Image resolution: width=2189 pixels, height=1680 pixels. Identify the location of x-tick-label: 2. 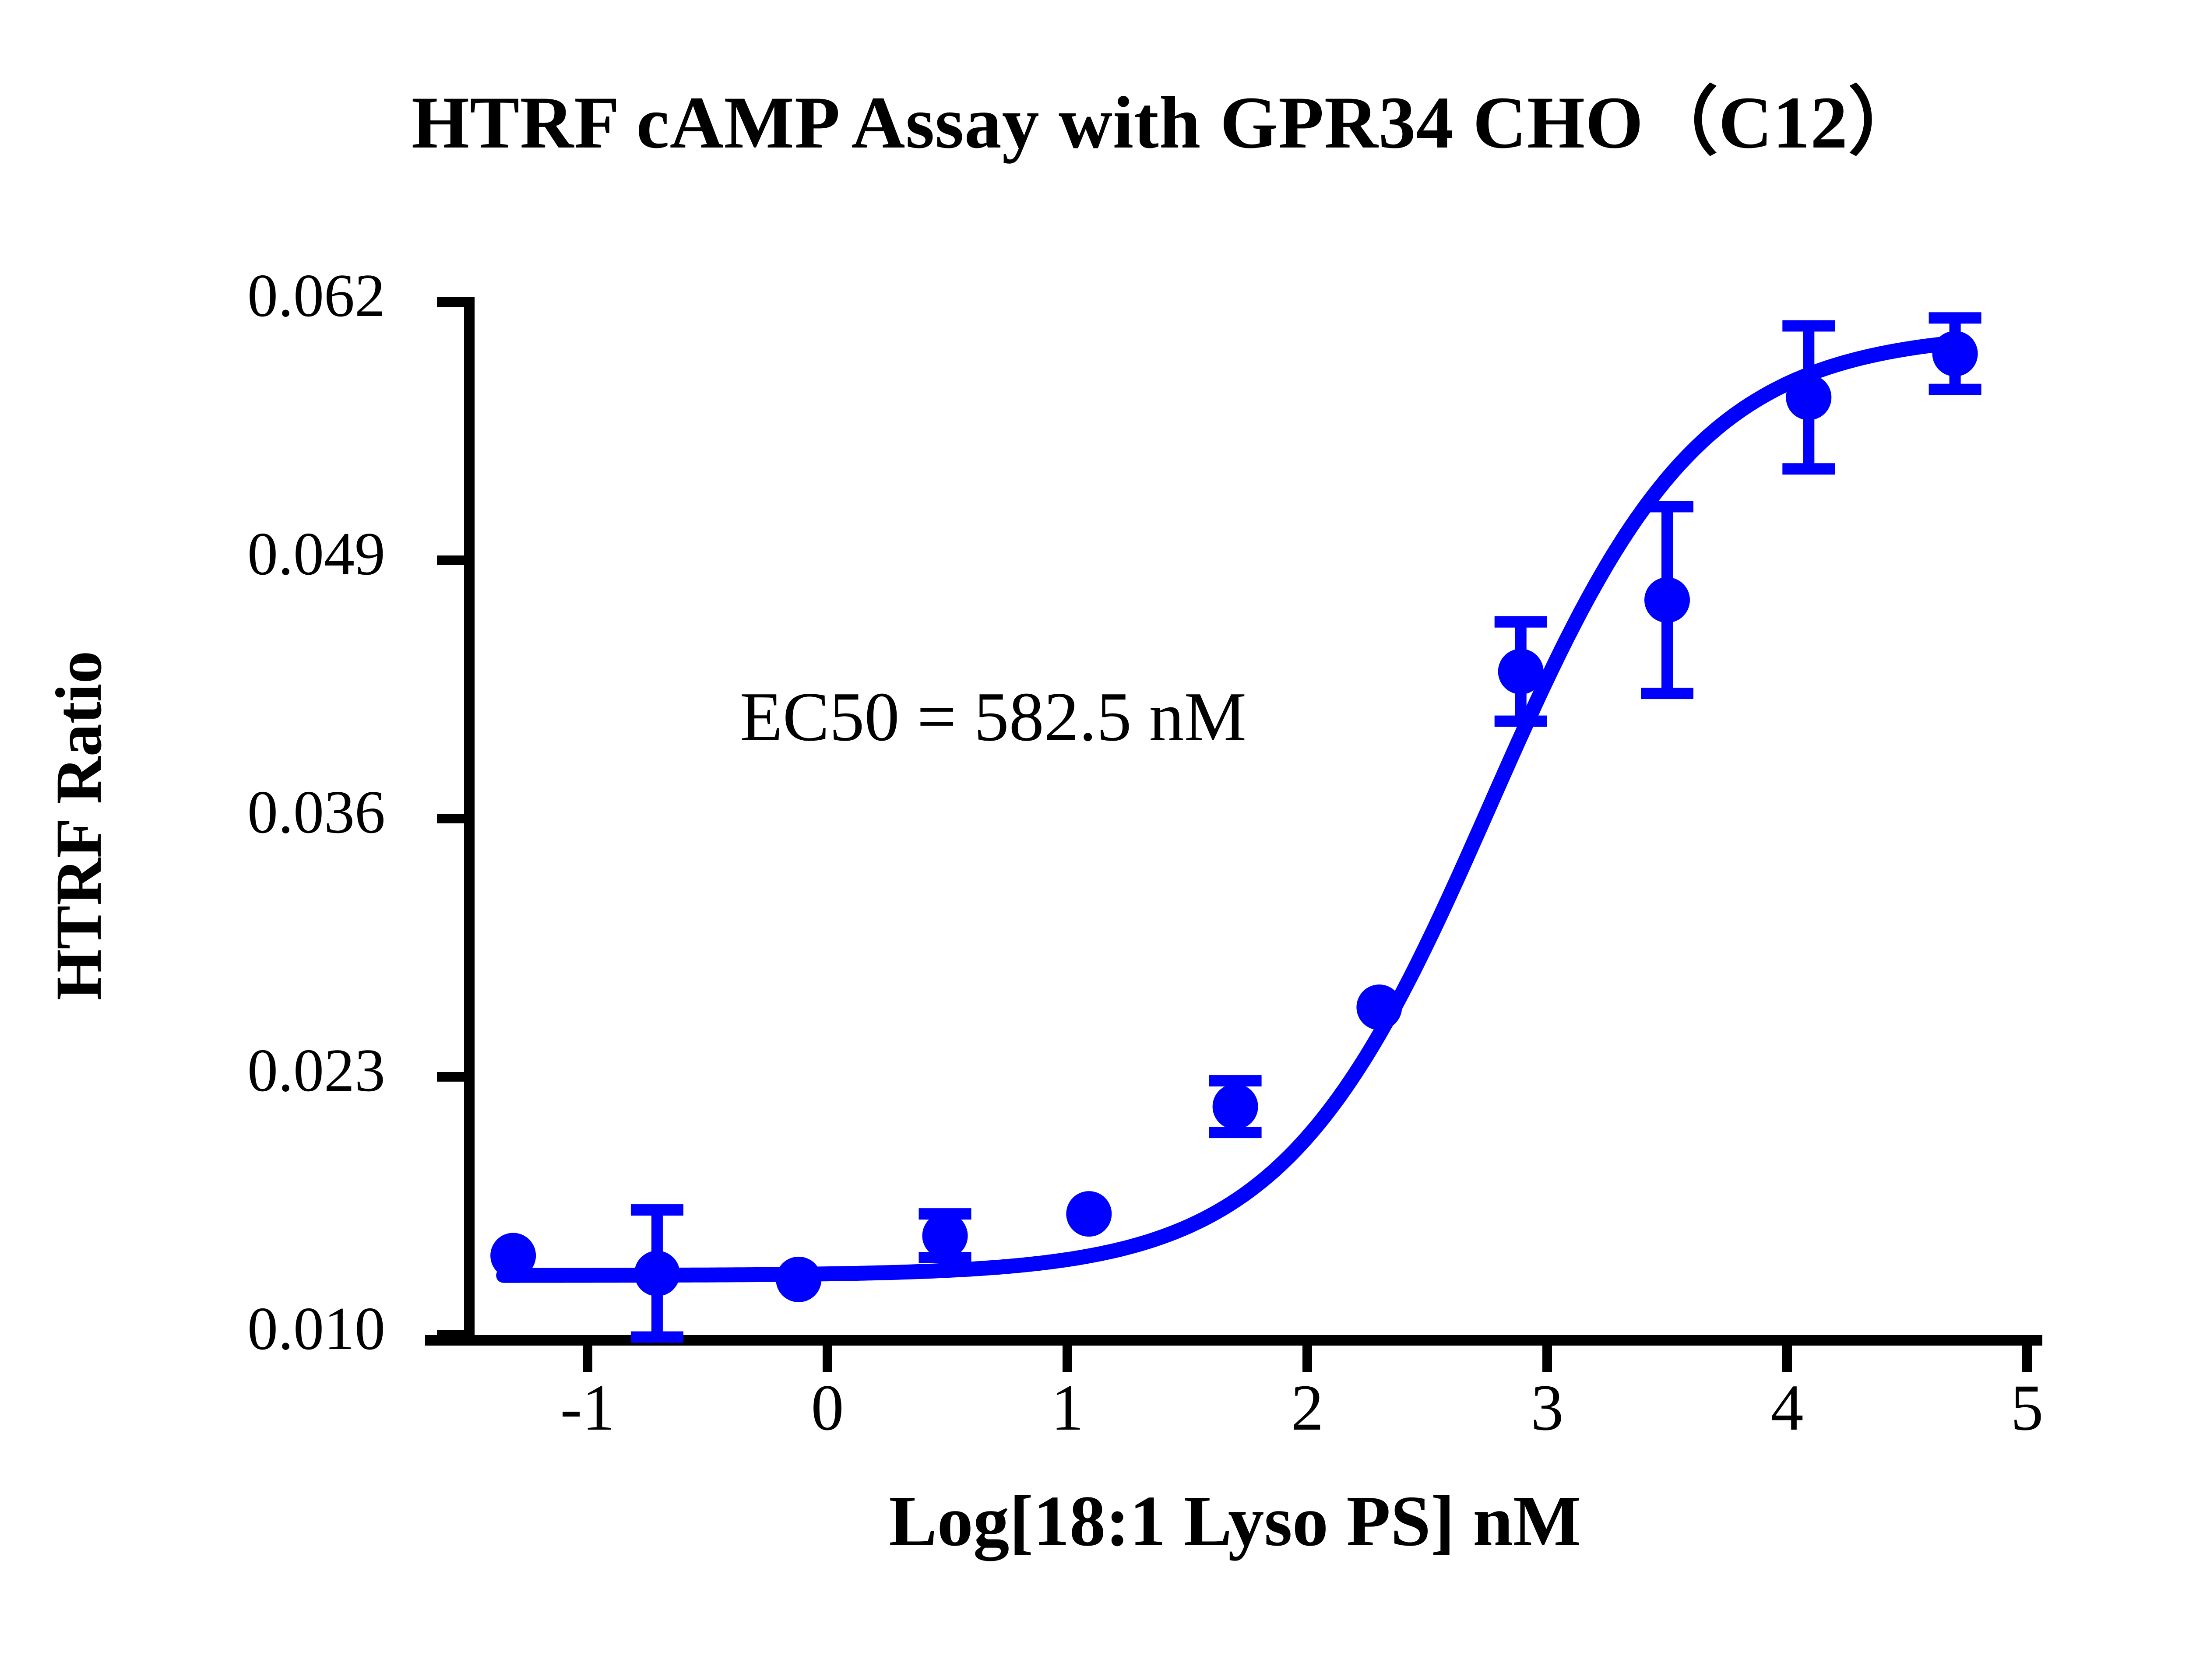
(1308, 1407).